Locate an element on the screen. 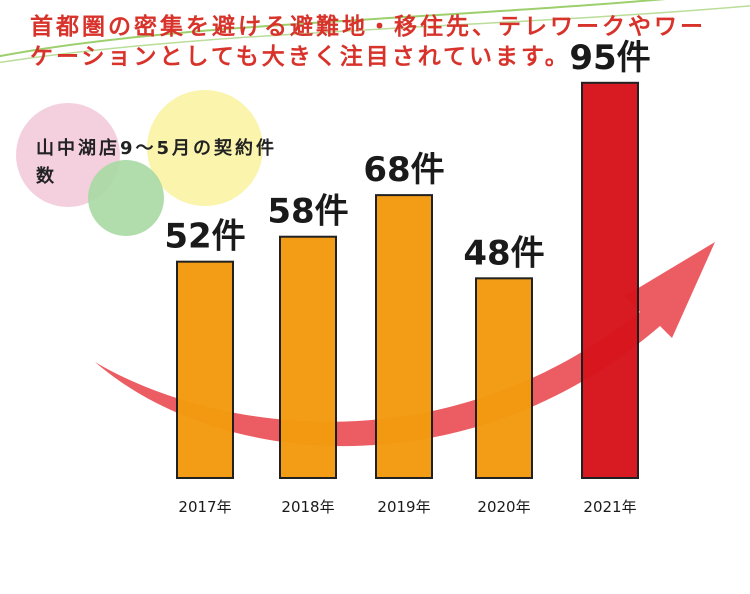 Image resolution: width=750 pixels, height=594 pixels. value-label-2021年: 95件 is located at coordinates (609, 58).